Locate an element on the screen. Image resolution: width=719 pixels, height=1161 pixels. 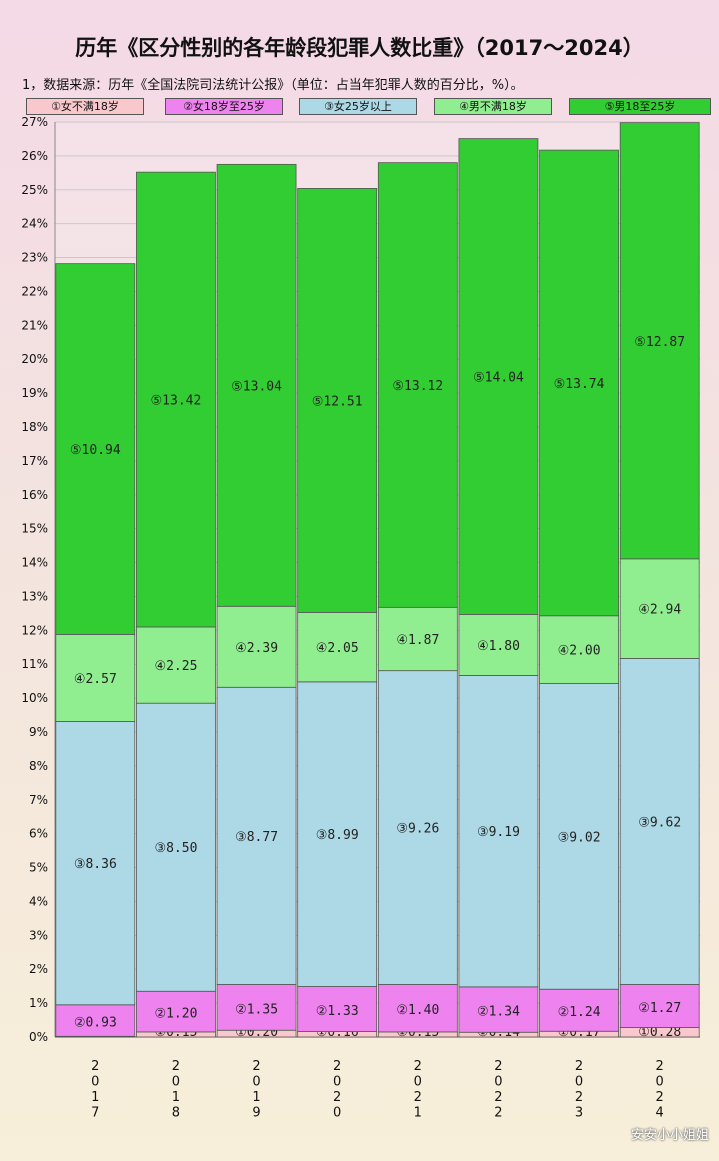
y-tick-label: 11% is located at coordinates (34, 664).